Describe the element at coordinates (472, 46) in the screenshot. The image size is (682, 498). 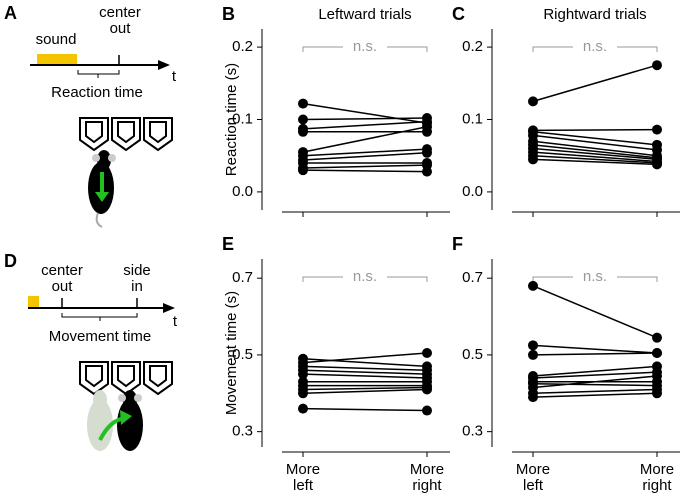
I see `y-tick-label: 0.2` at that location.